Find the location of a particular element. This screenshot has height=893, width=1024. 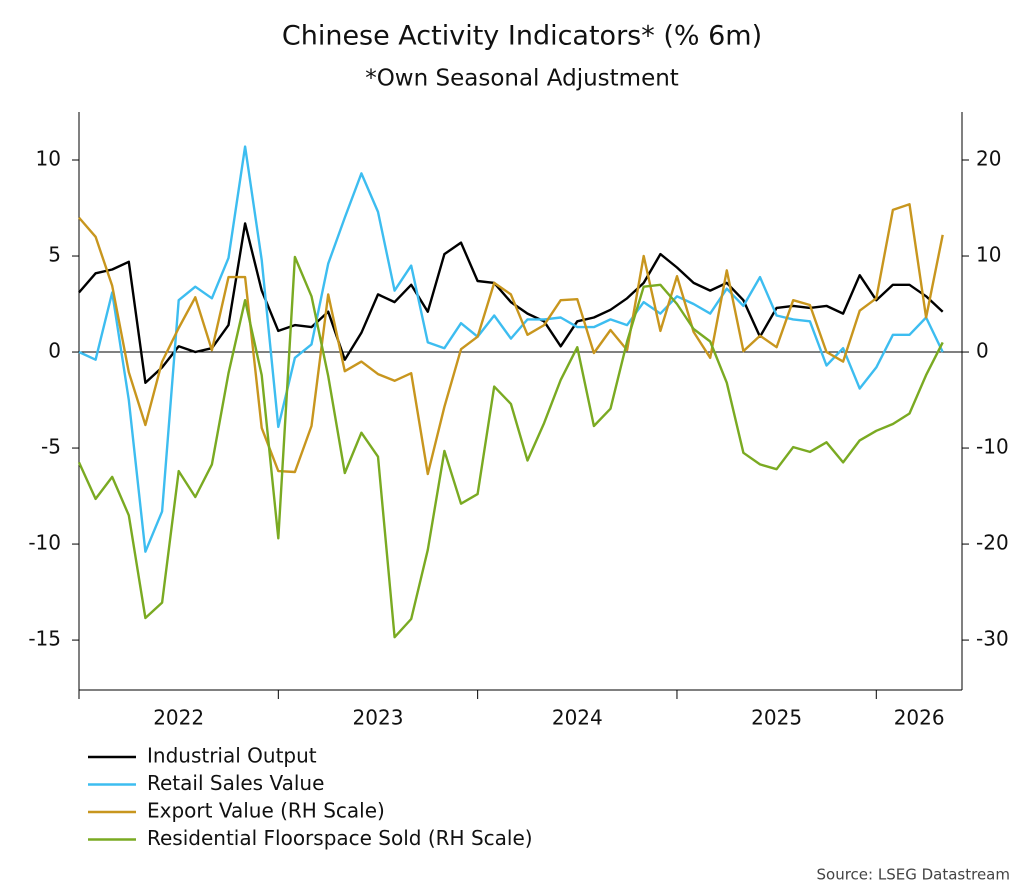

y-tick-label: 10 is located at coordinates (48, 159).